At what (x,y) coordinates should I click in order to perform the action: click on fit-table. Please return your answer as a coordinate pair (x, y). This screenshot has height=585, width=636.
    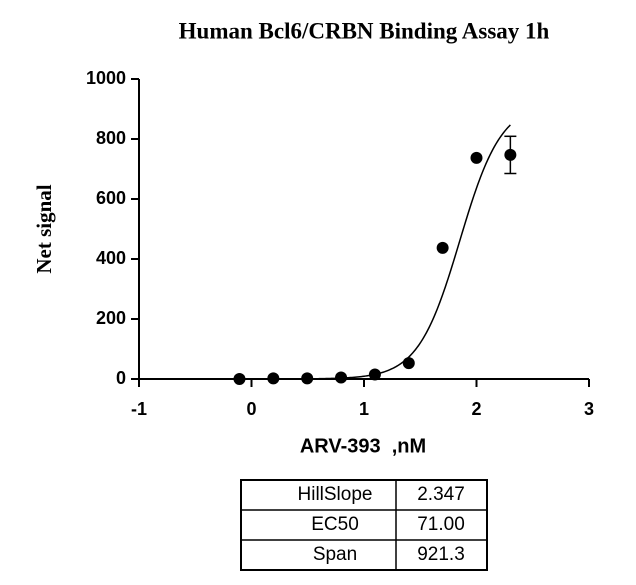
    Looking at the image, I should click on (364, 525).